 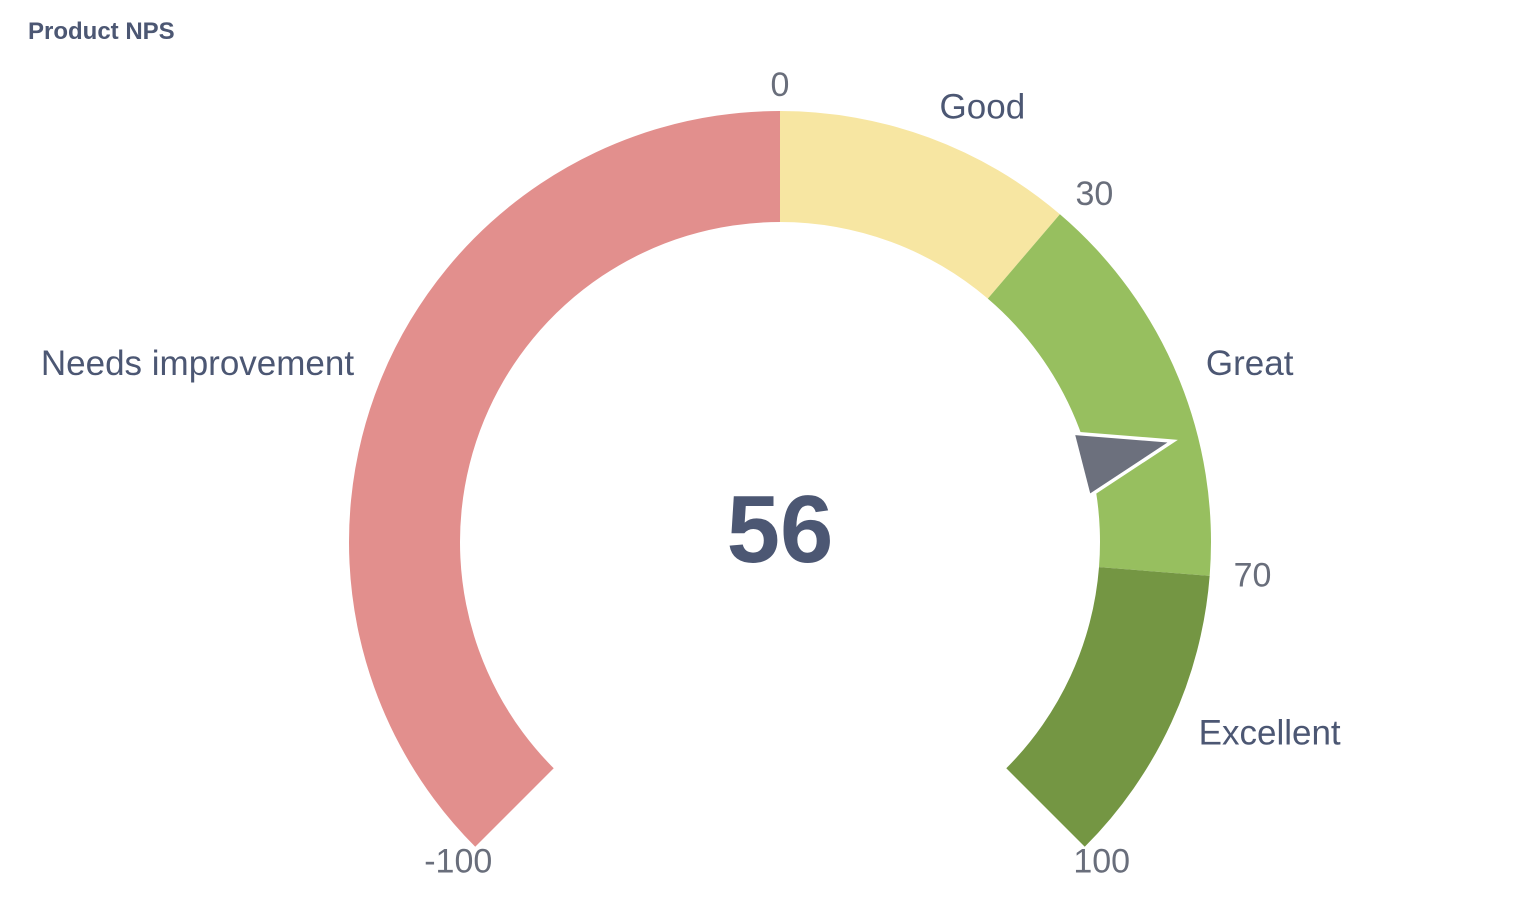 I want to click on tick-label-0: 0, so click(x=780, y=85).